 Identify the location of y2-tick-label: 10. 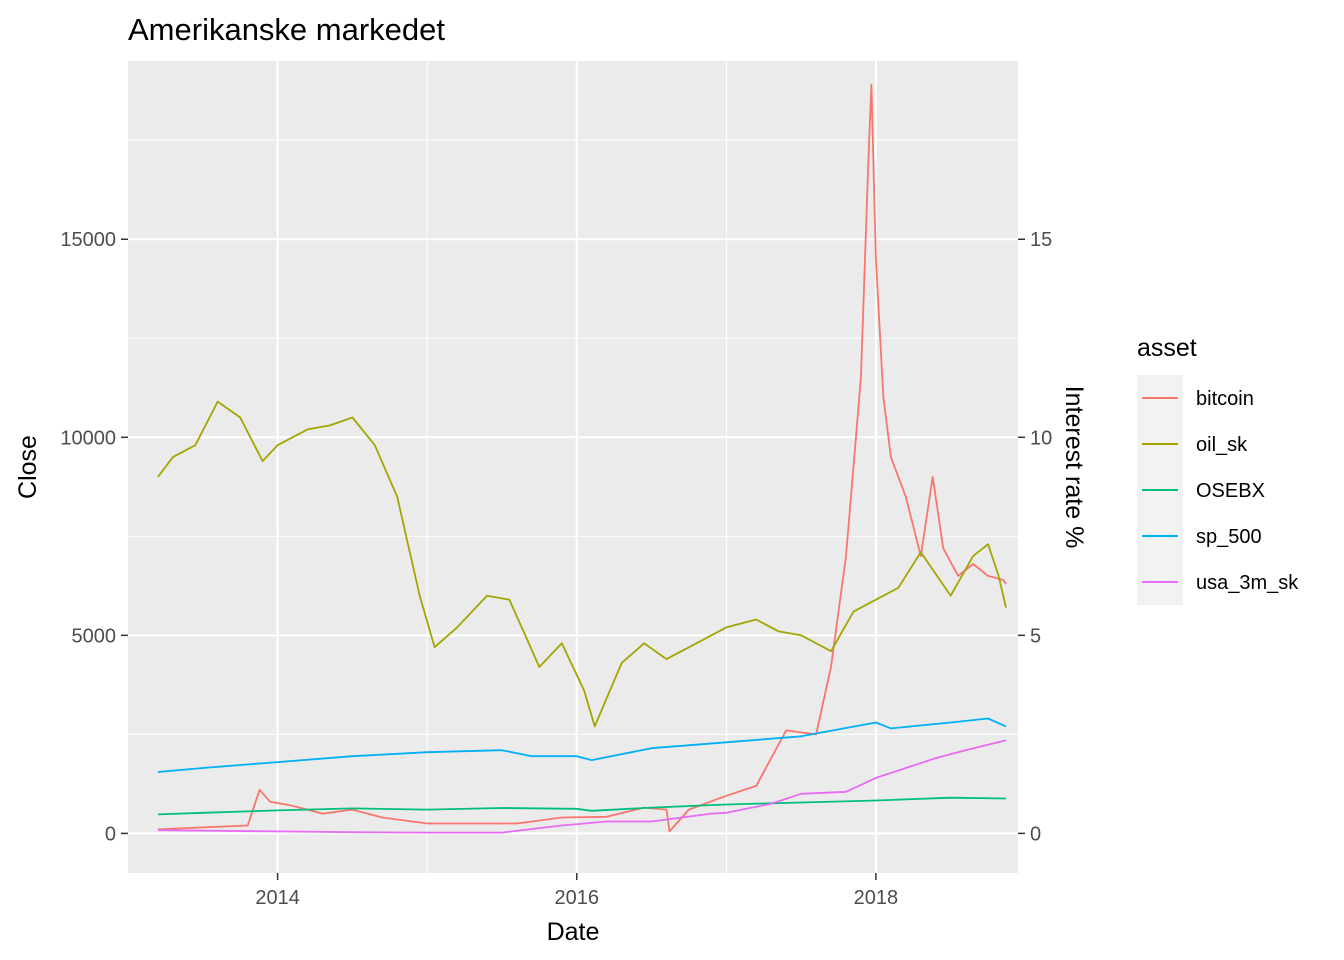
(1041, 438).